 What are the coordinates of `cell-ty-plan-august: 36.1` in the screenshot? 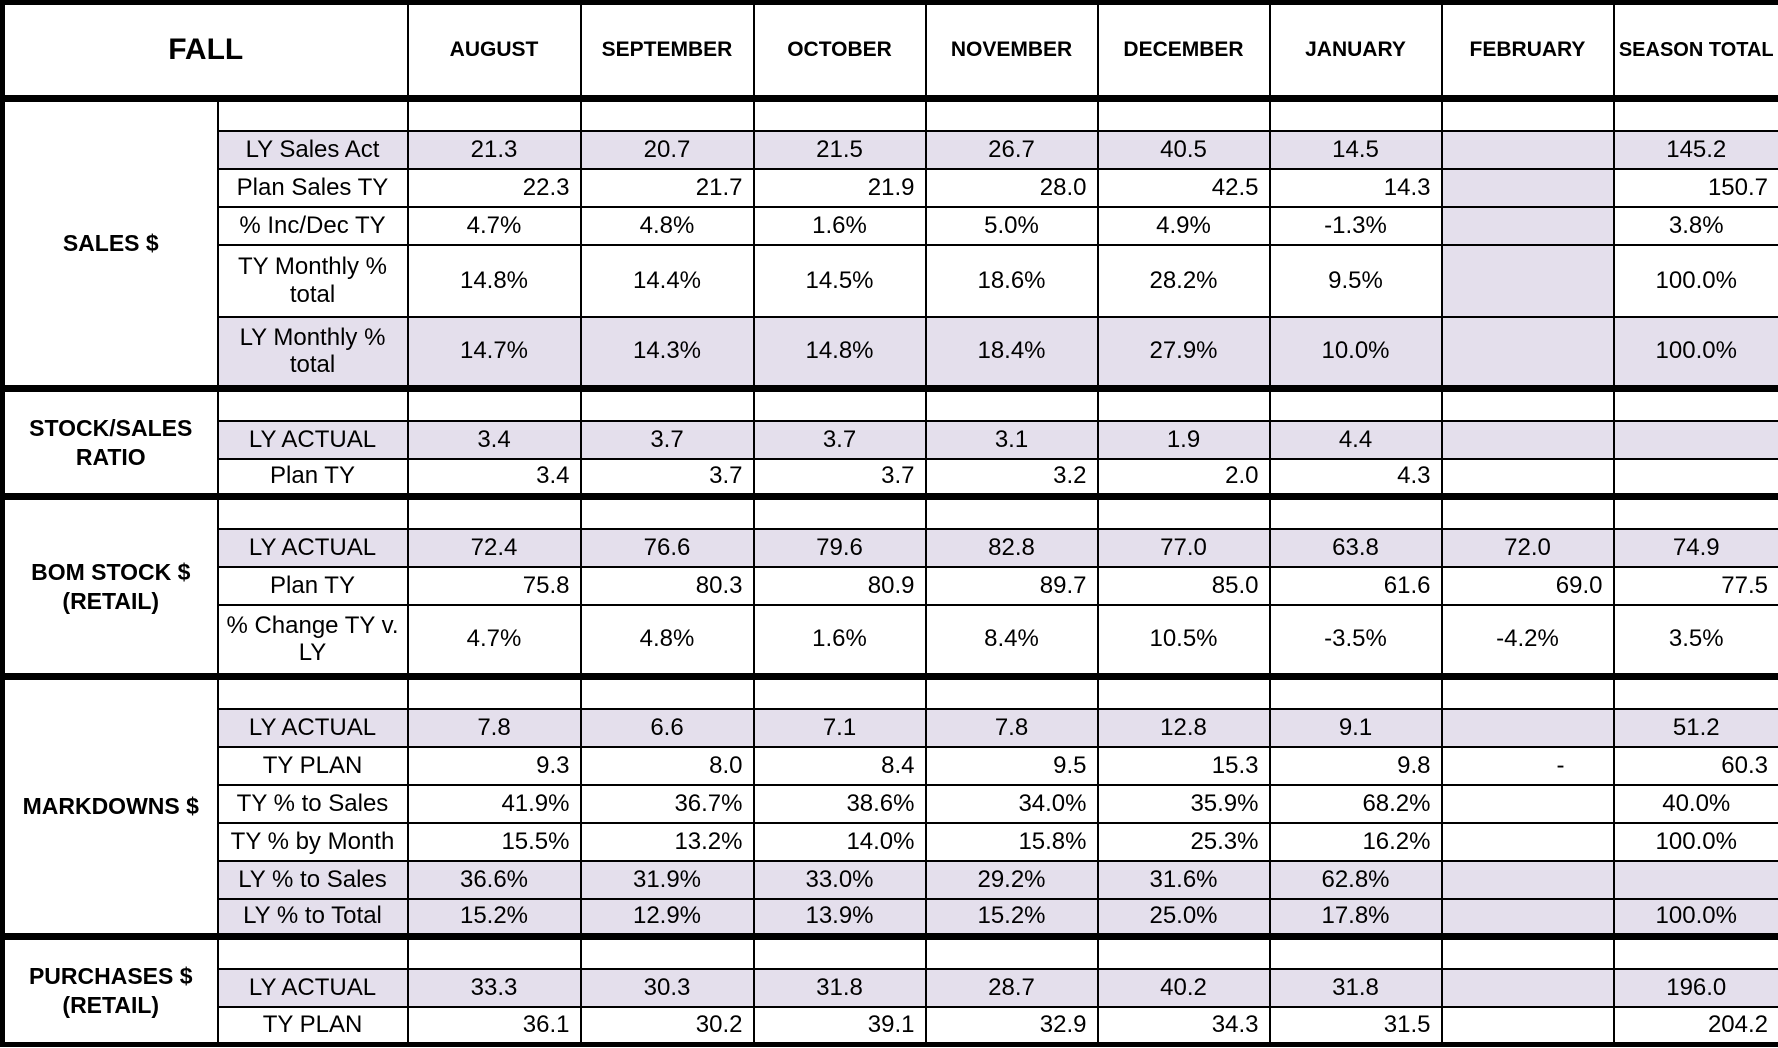 It's located at (494, 1025).